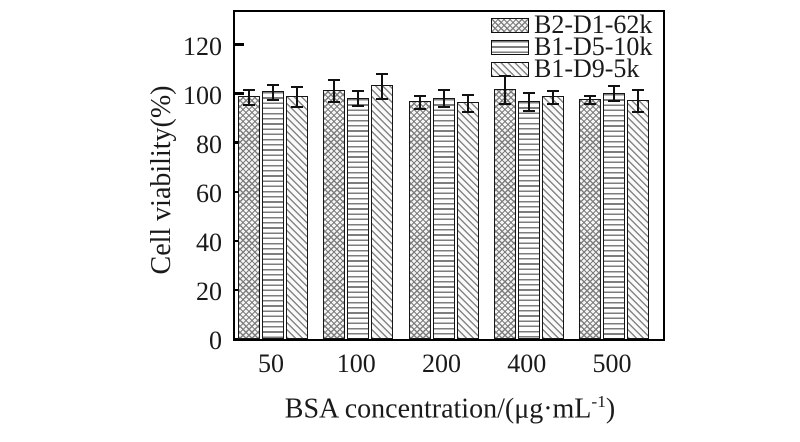  I want to click on x-tick-label-50: 50, so click(271, 363).